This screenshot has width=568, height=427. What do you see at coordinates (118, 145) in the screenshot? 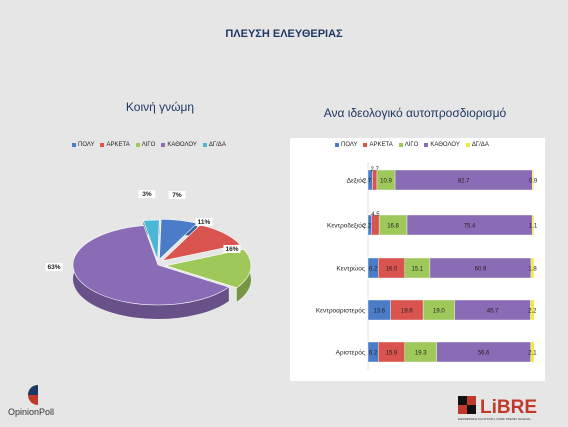
I see `pie-legend-label: ΑΡΚΕΤΑ` at bounding box center [118, 145].